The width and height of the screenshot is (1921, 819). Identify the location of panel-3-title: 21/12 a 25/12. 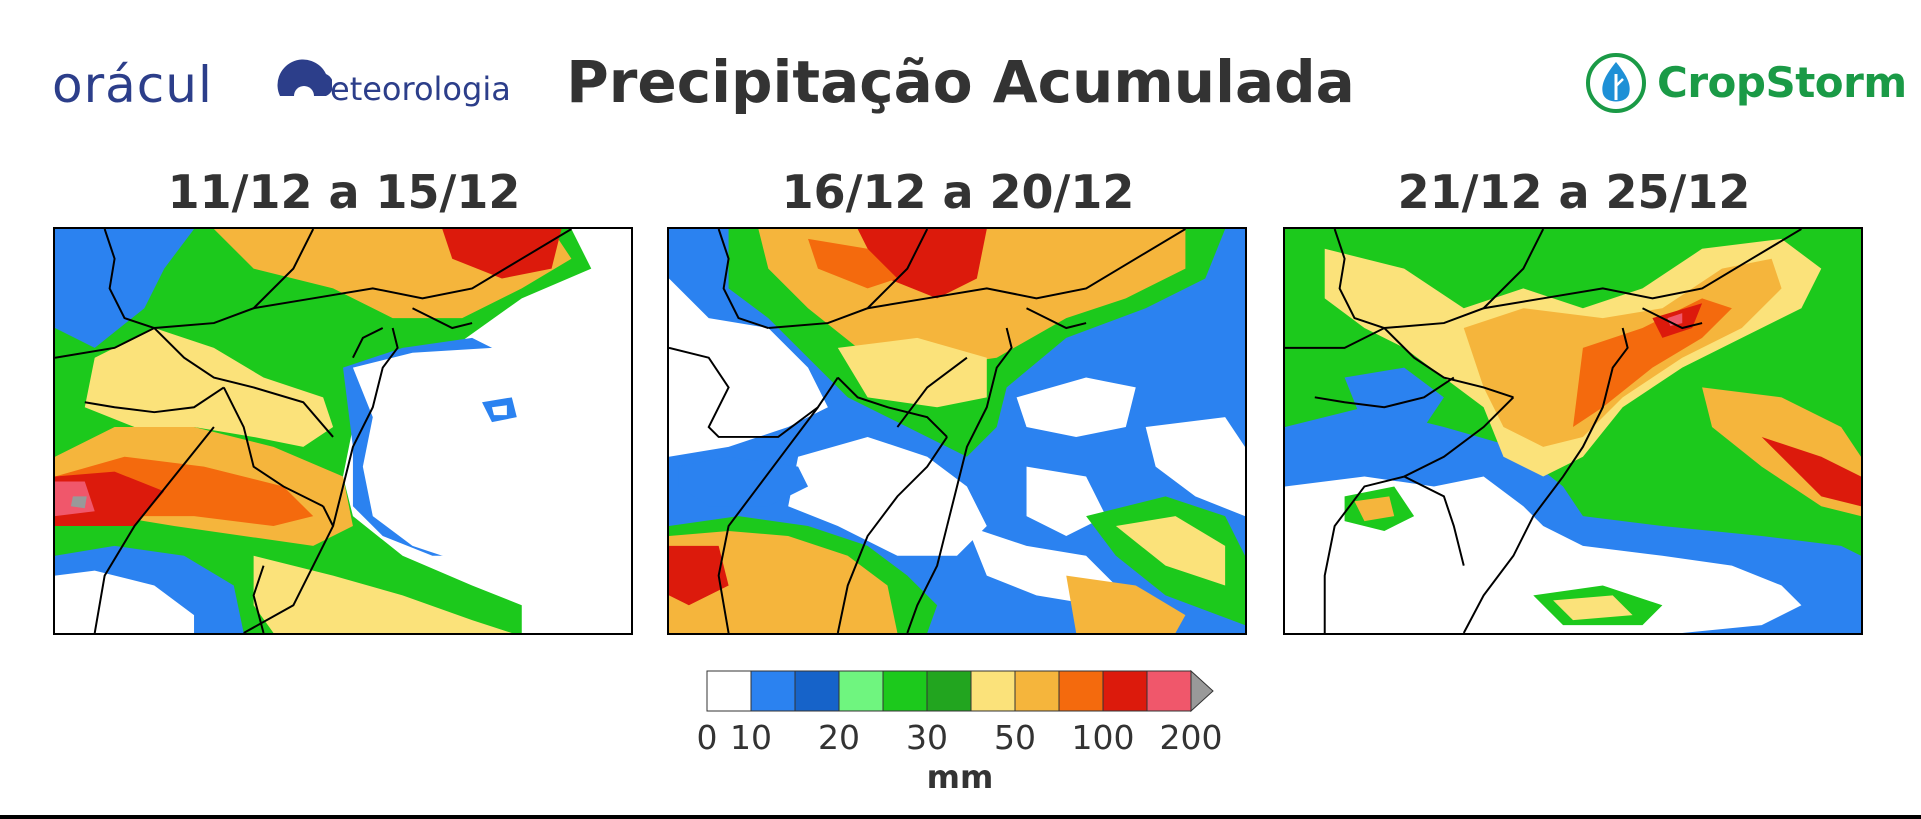
(1574, 192).